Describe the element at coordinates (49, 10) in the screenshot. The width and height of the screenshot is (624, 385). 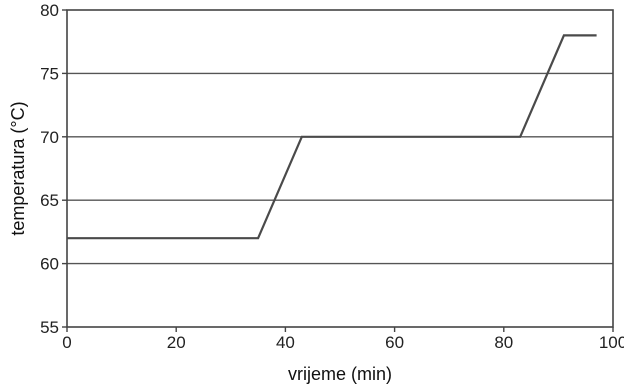
I see `y-tick-label-80: 80` at that location.